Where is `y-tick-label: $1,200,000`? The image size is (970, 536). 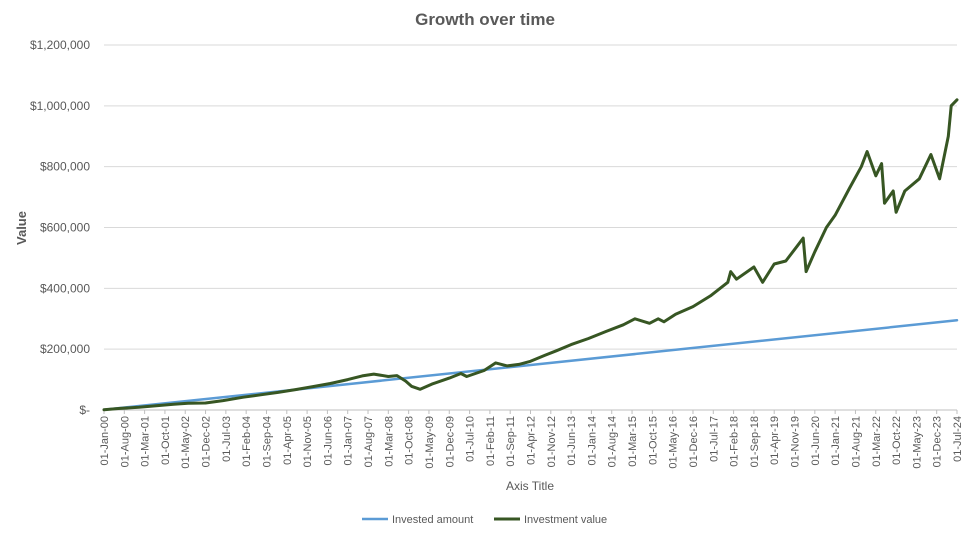 y-tick-label: $1,200,000 is located at coordinates (60, 45).